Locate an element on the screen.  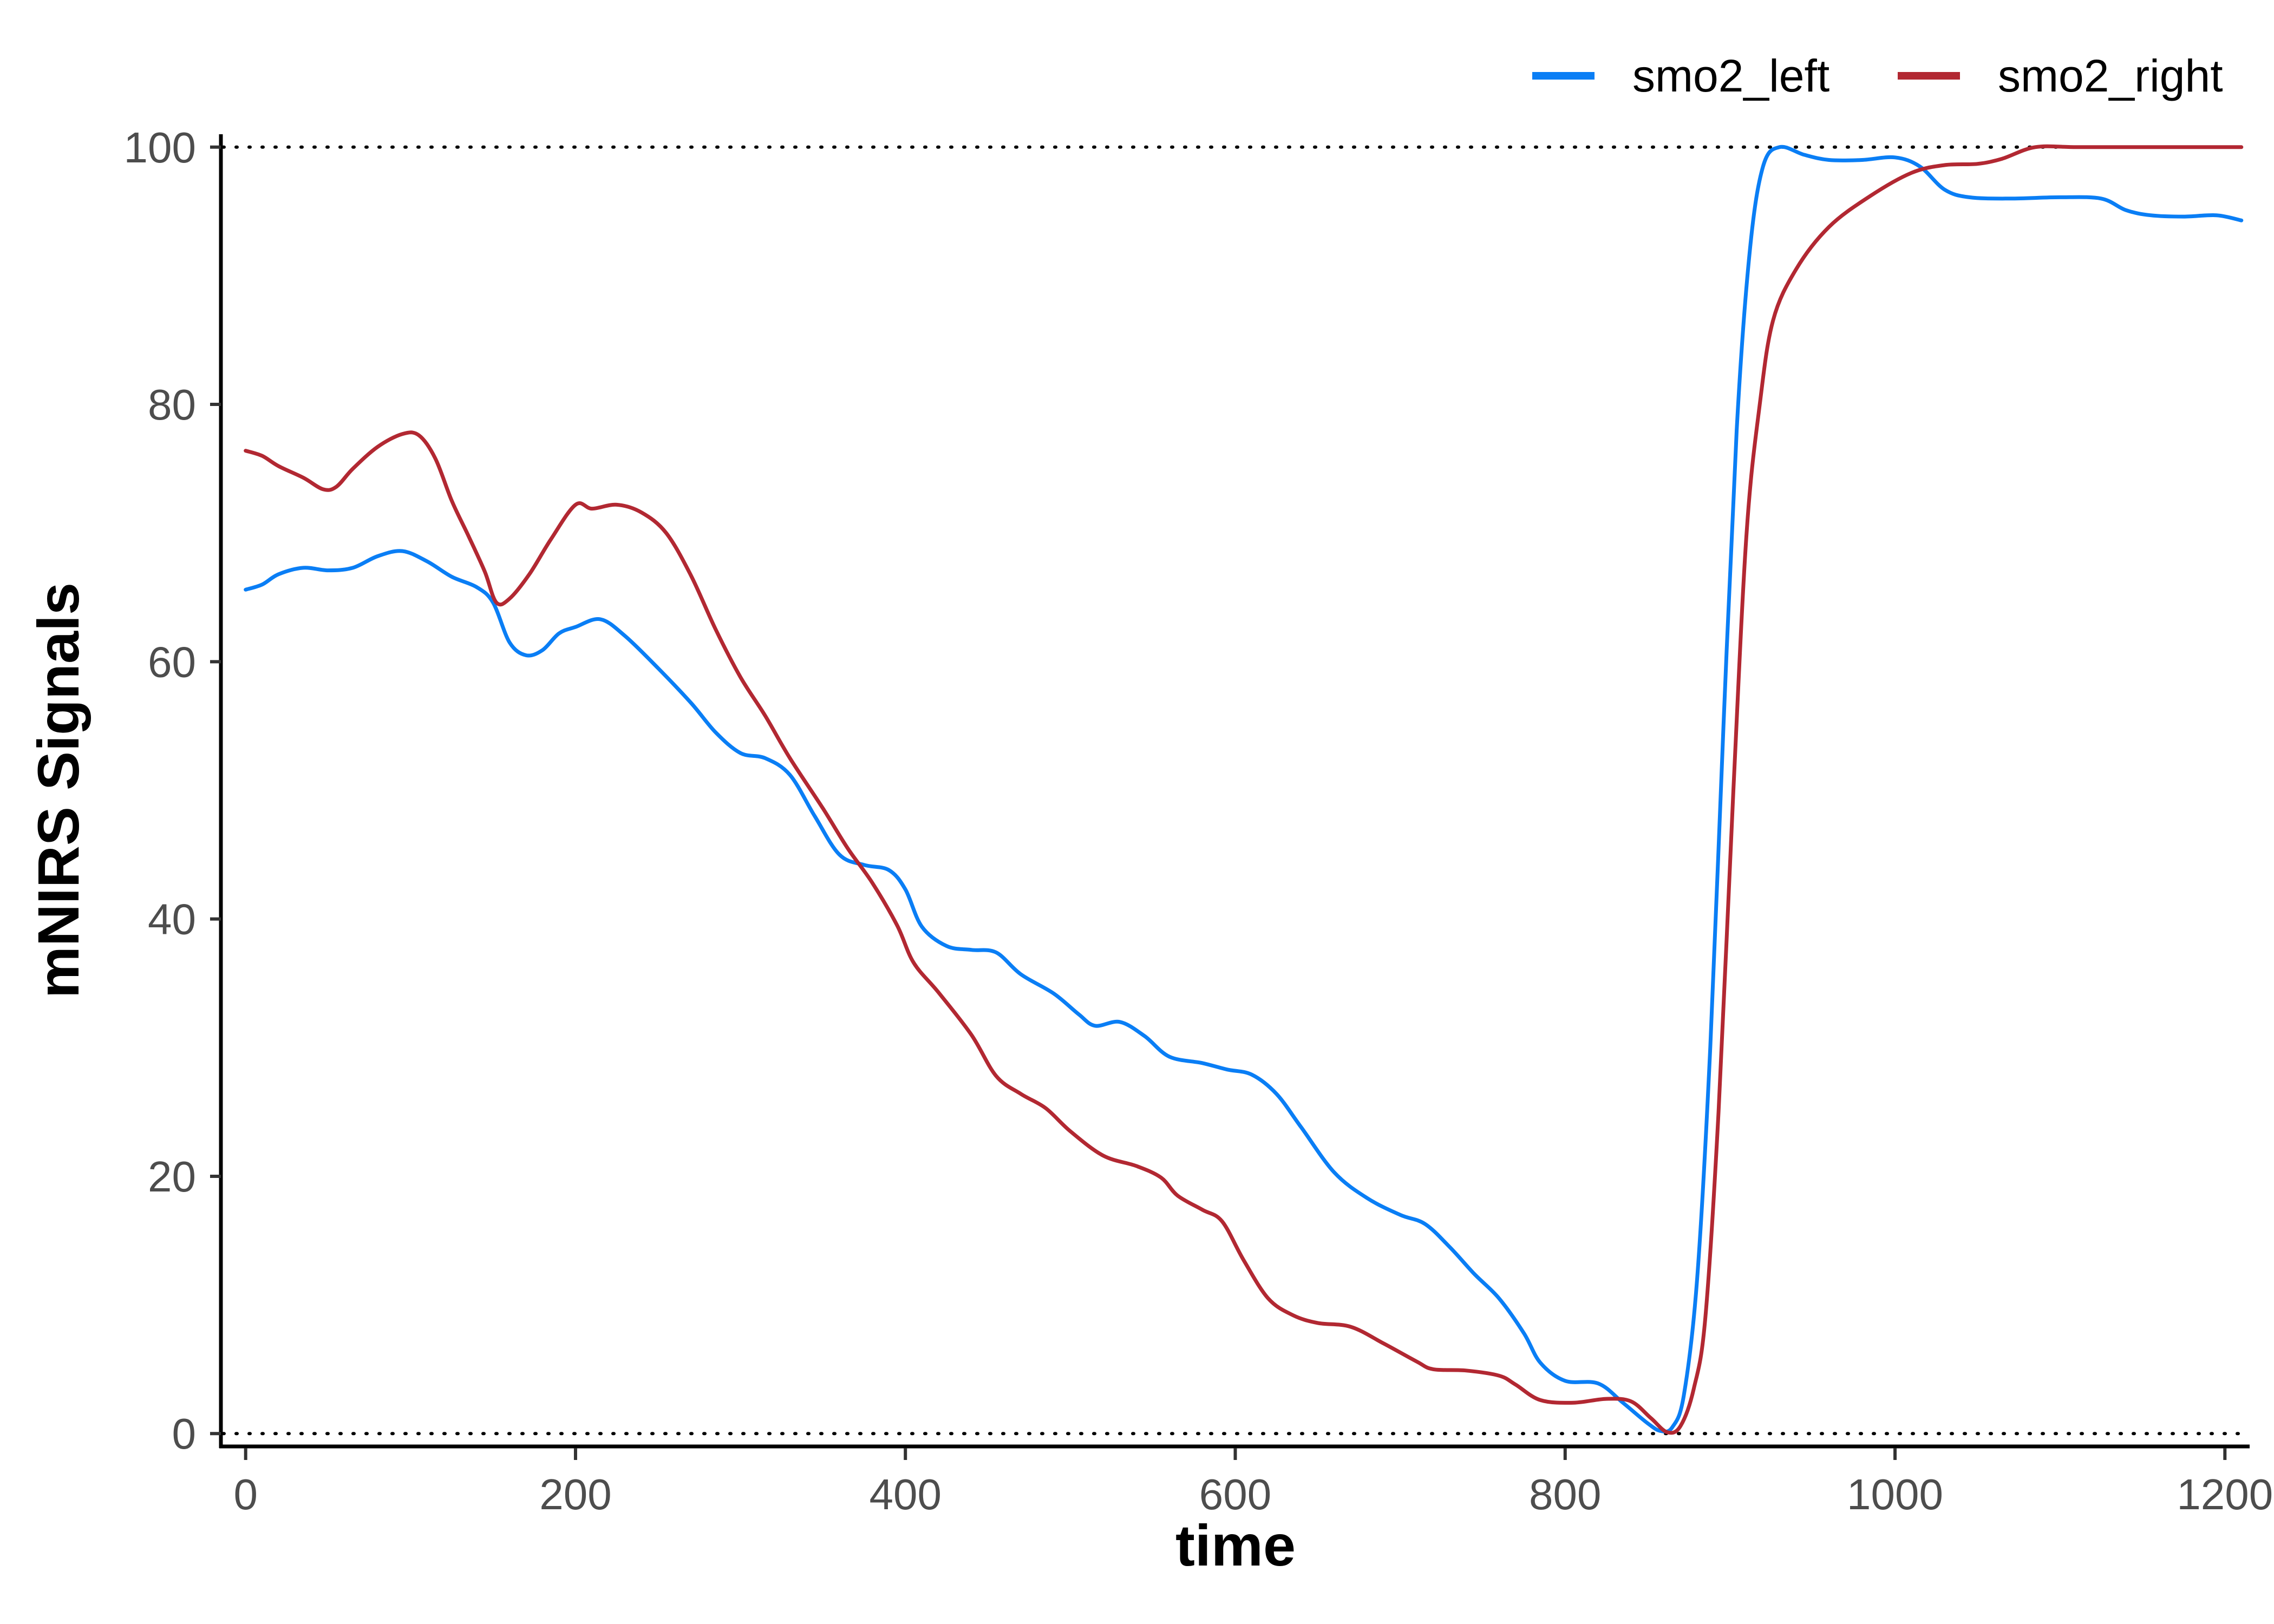
y-tick-label-0: 0 is located at coordinates (185, 1434).